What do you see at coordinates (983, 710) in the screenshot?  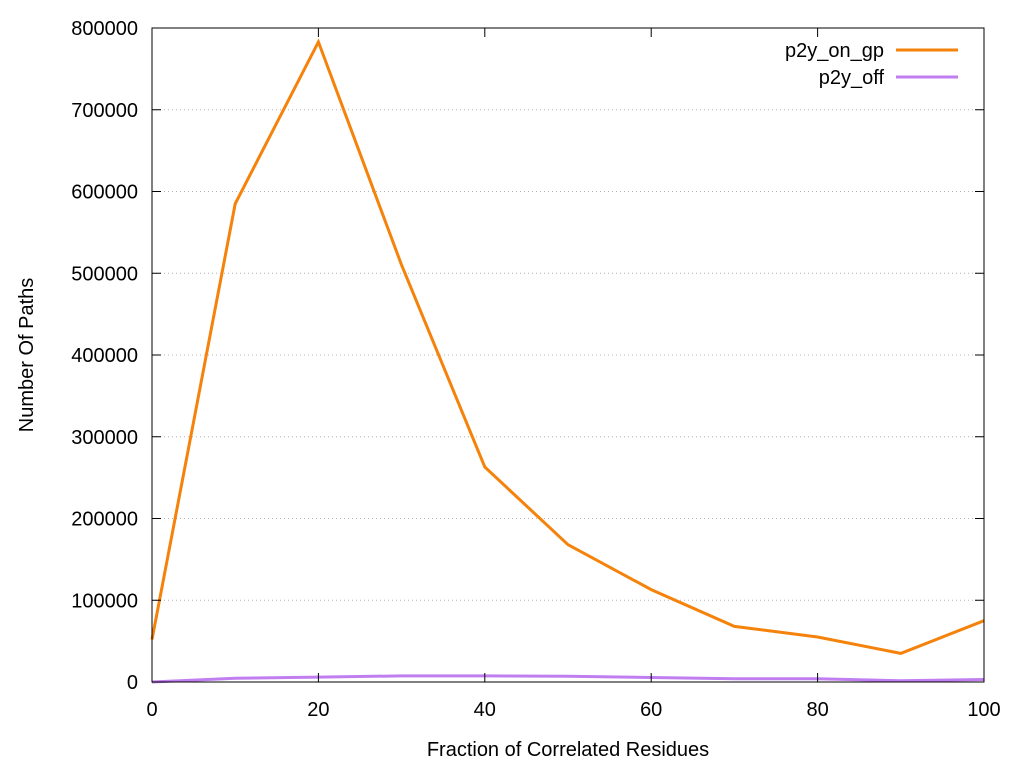 I see `x-tick-label: 100` at bounding box center [983, 710].